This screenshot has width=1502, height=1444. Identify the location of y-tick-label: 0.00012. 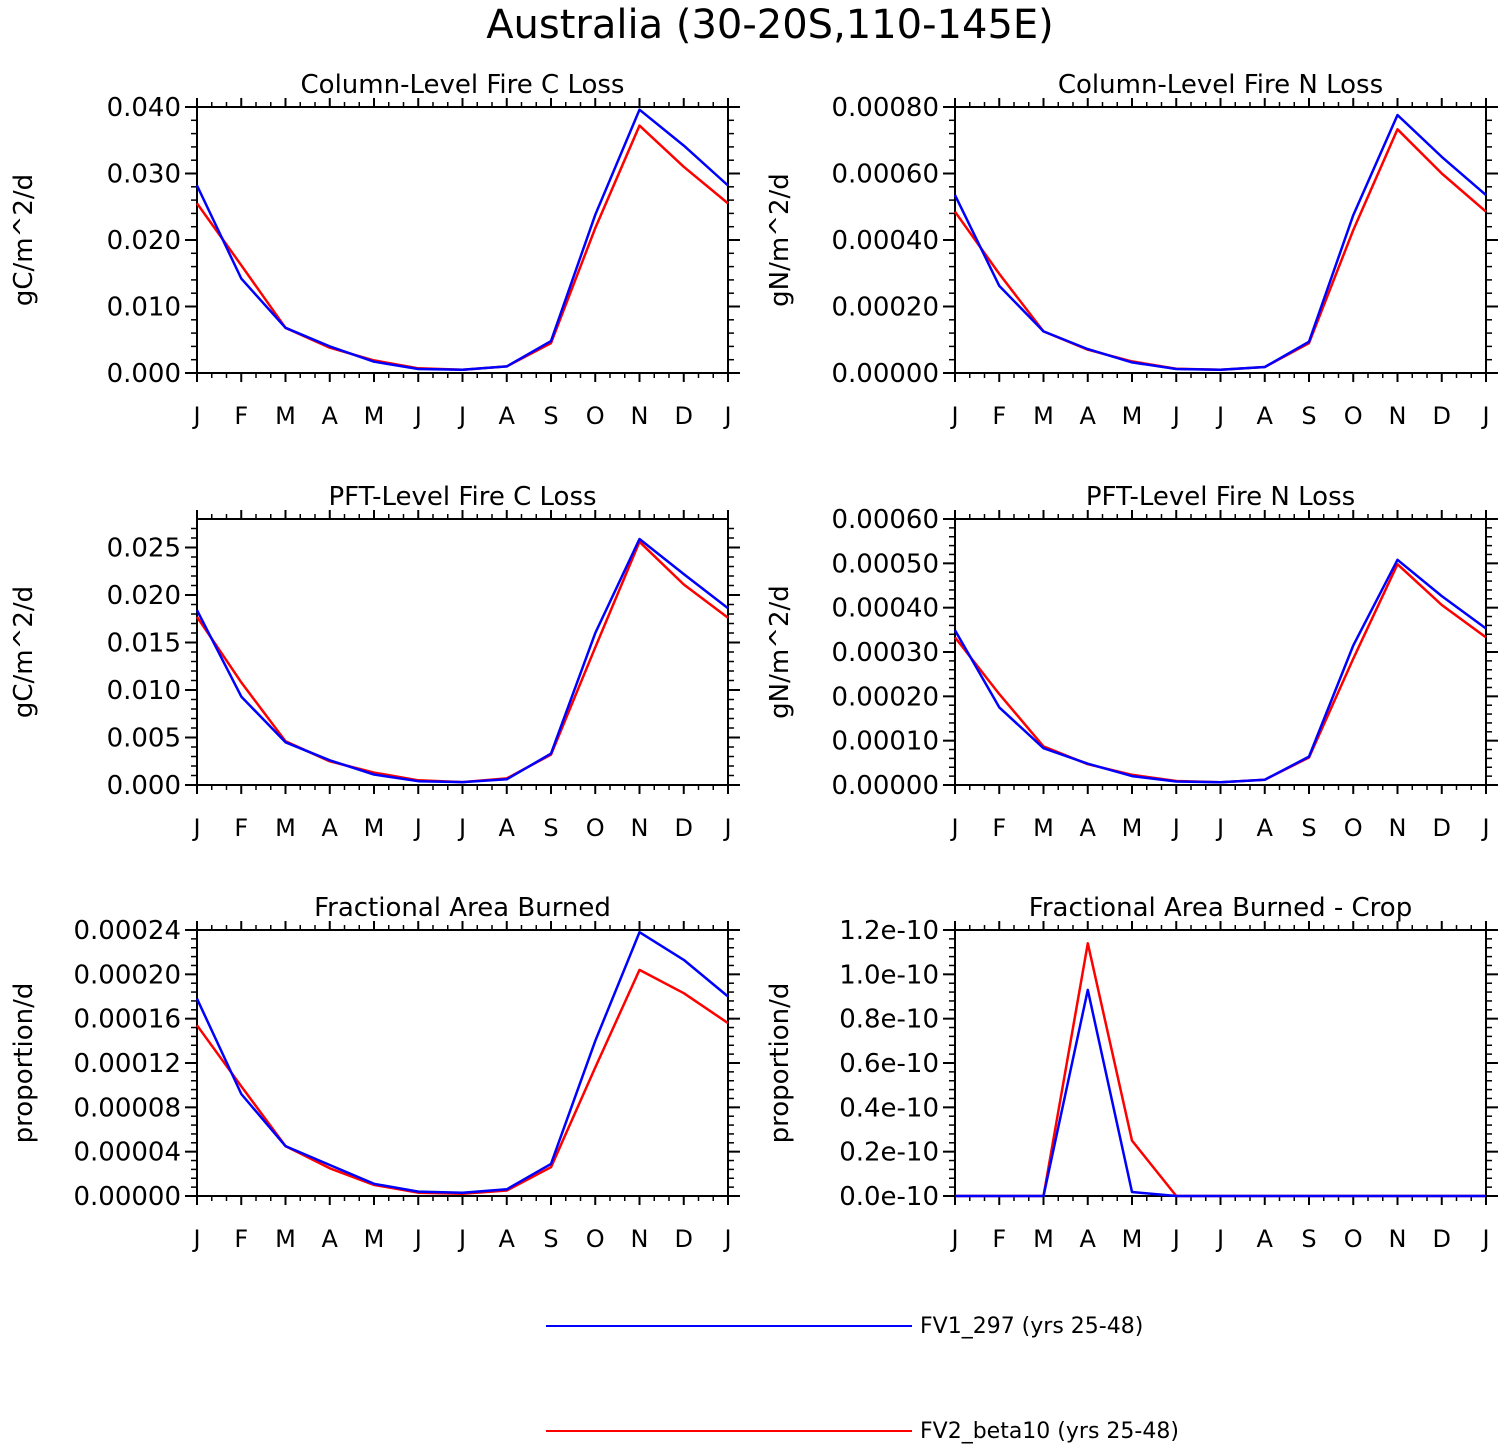
(127, 1064).